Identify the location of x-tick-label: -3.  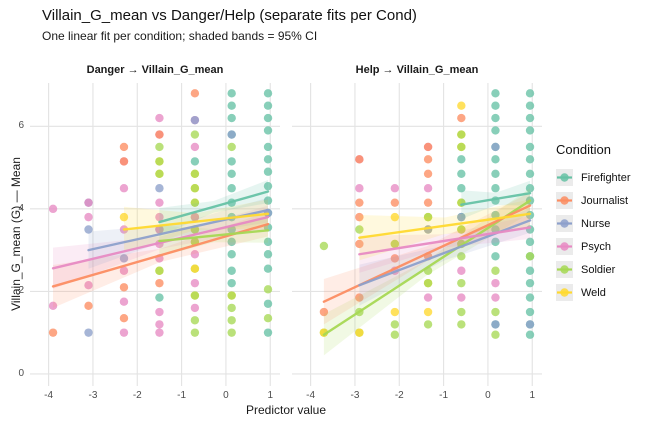
(92, 395).